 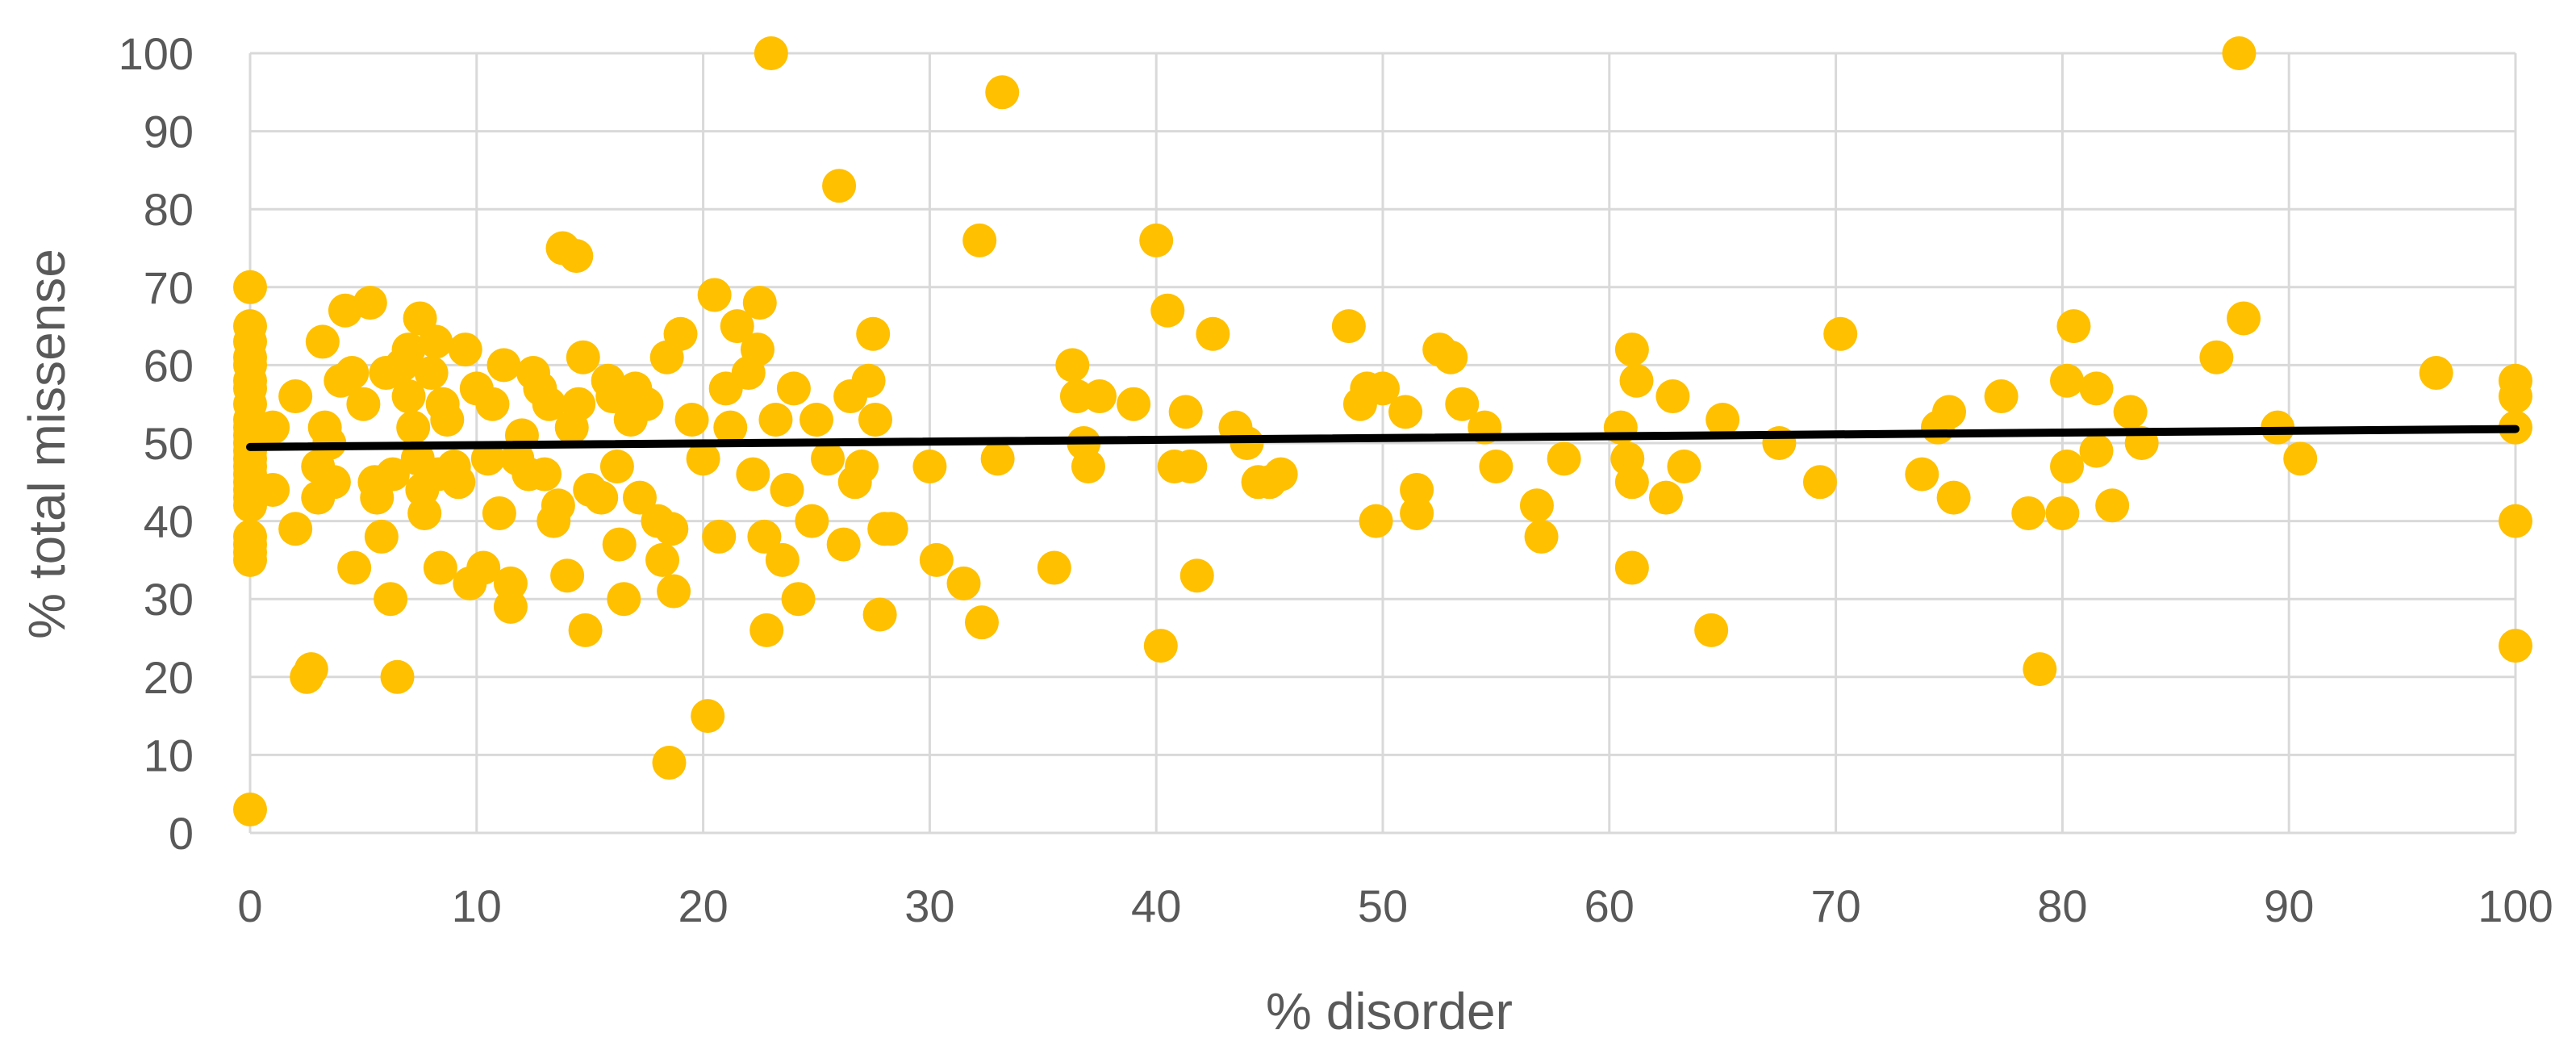 I want to click on y-tick-label-10: 10, so click(x=169, y=755).